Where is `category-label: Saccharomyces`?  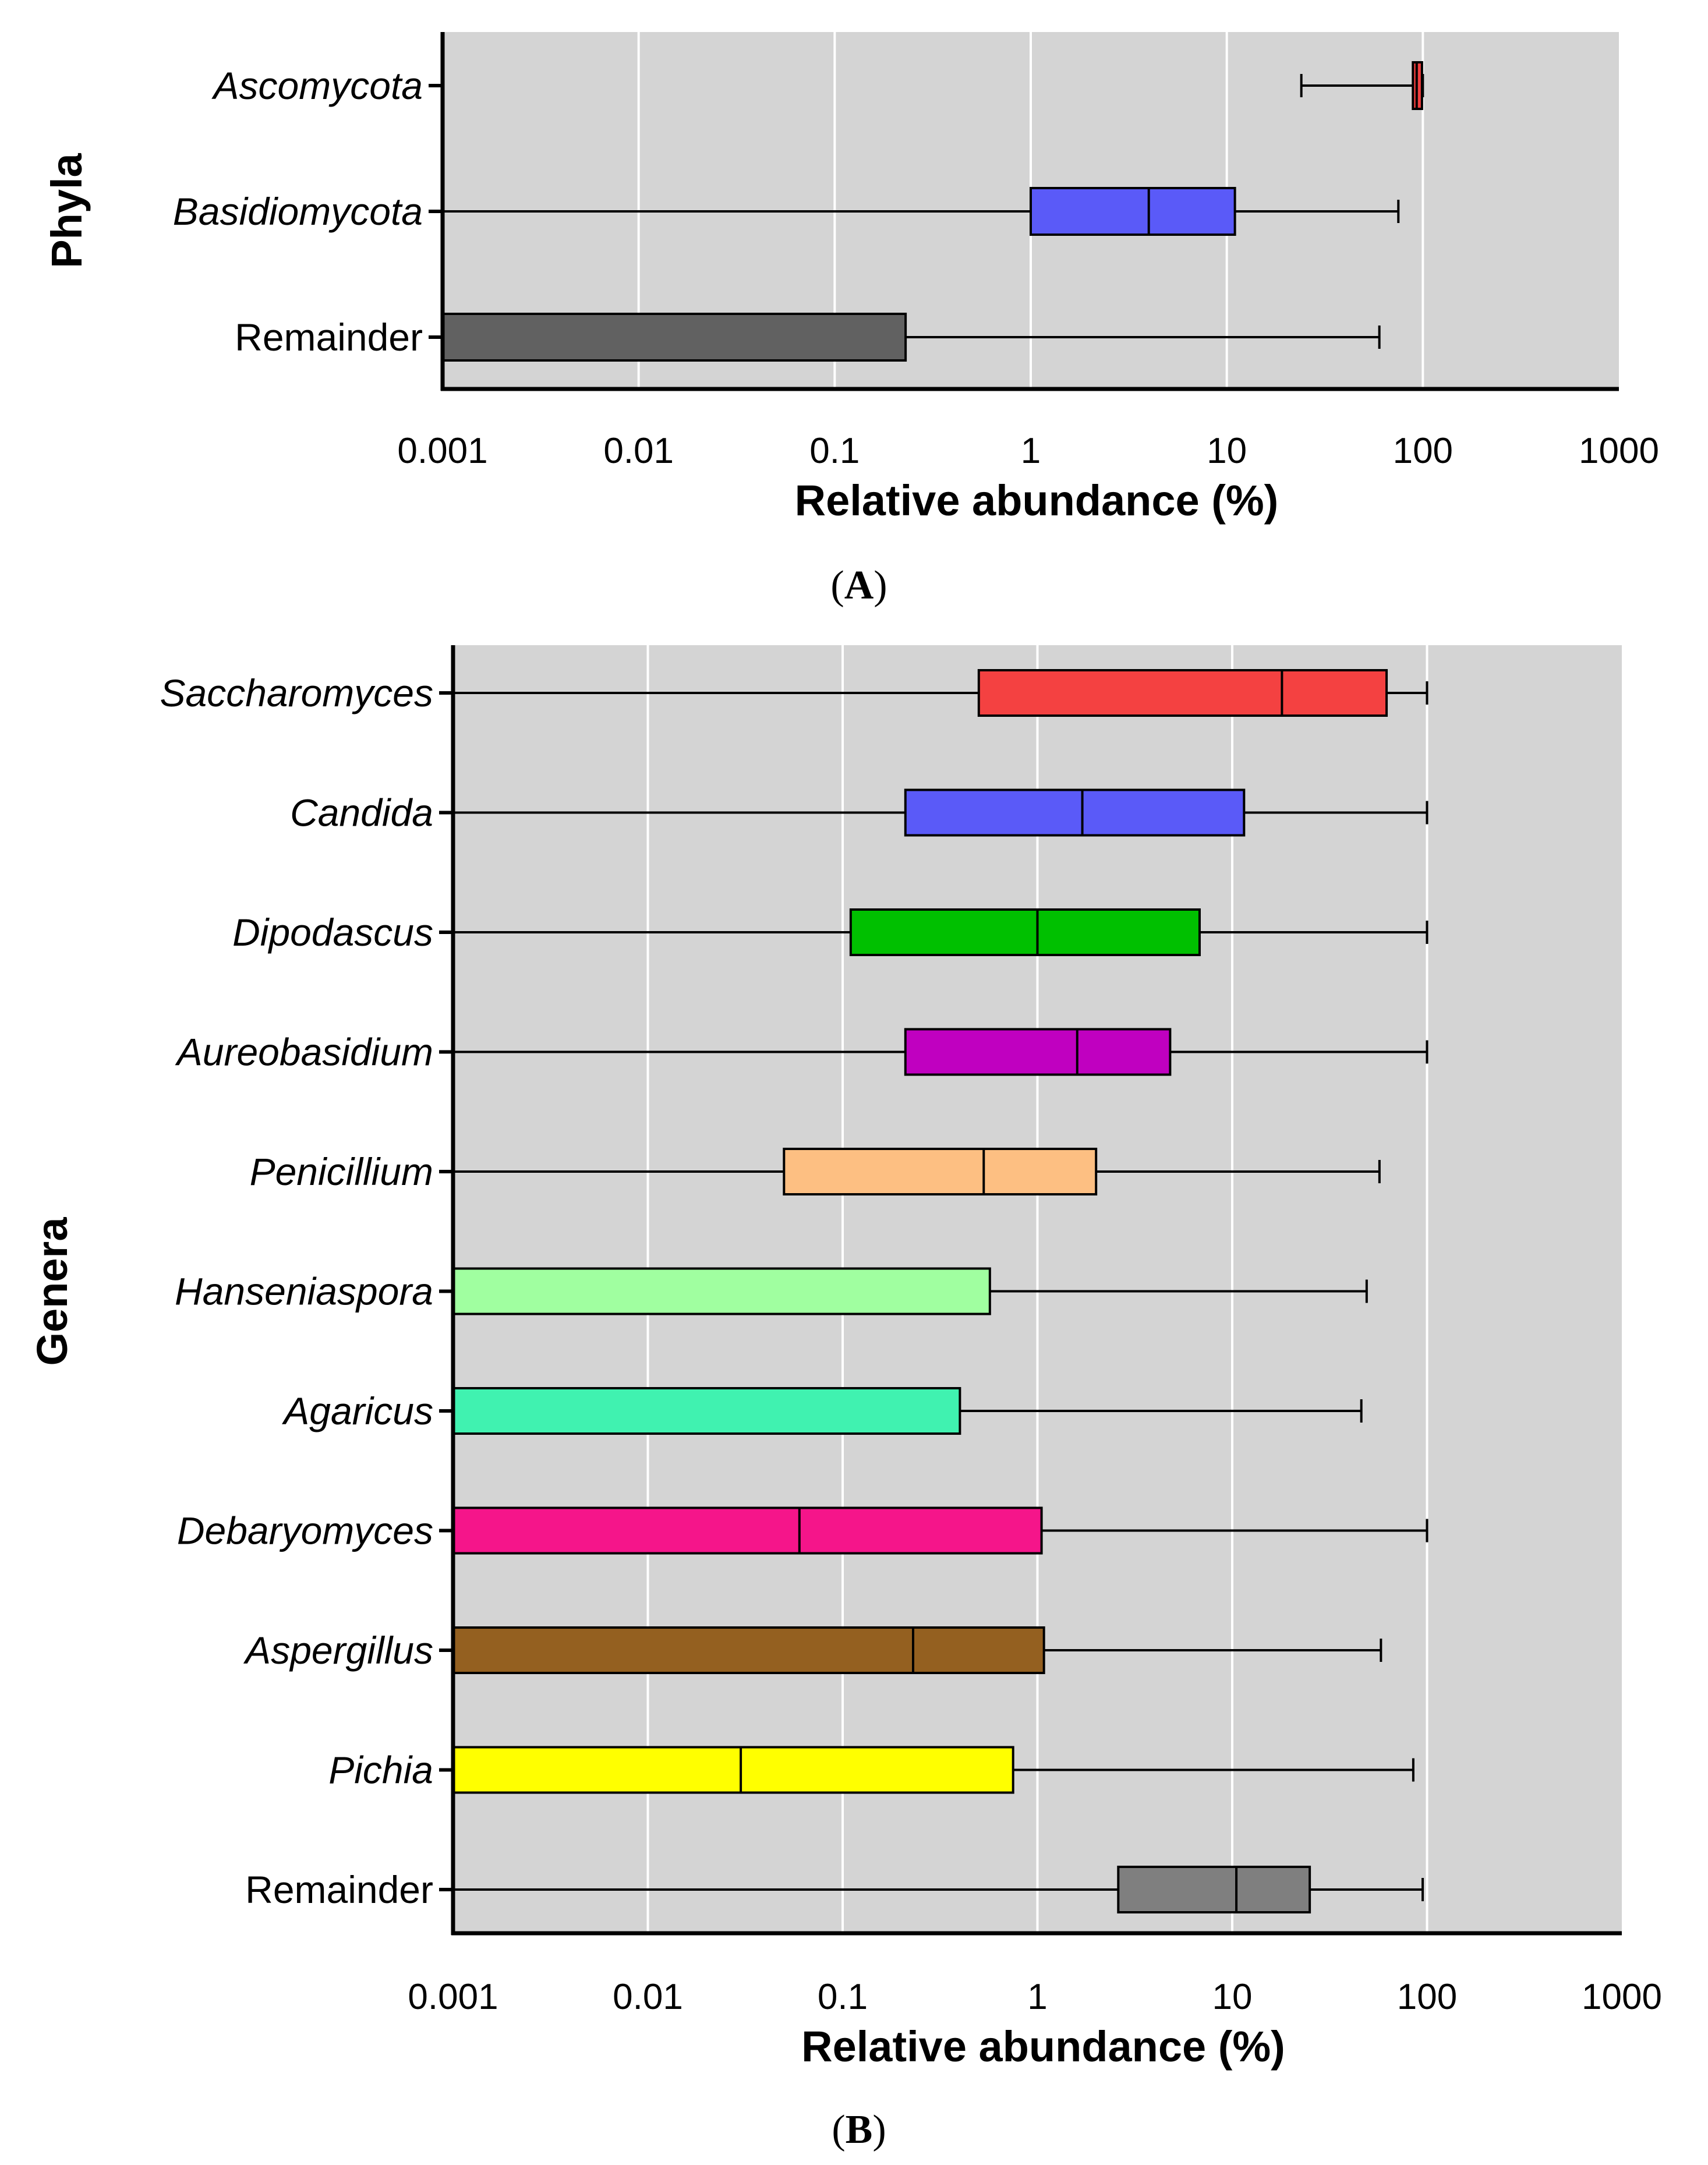
category-label: Saccharomyces is located at coordinates (296, 692).